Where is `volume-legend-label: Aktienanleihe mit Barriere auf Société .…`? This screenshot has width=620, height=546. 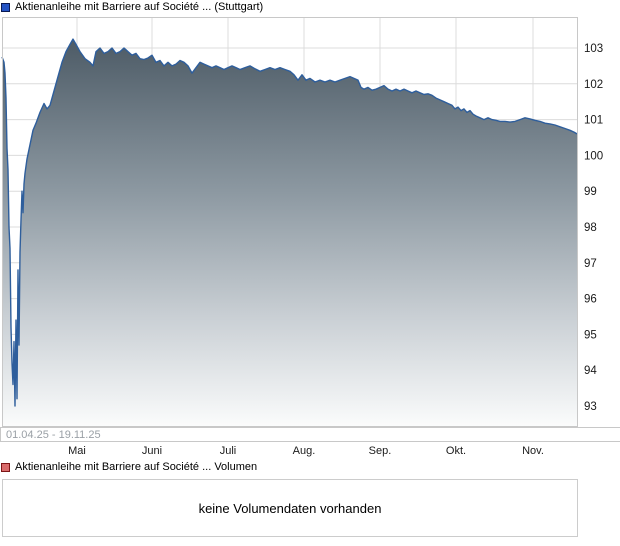 volume-legend-label: Aktienanleihe mit Barriere auf Société .… is located at coordinates (136, 467).